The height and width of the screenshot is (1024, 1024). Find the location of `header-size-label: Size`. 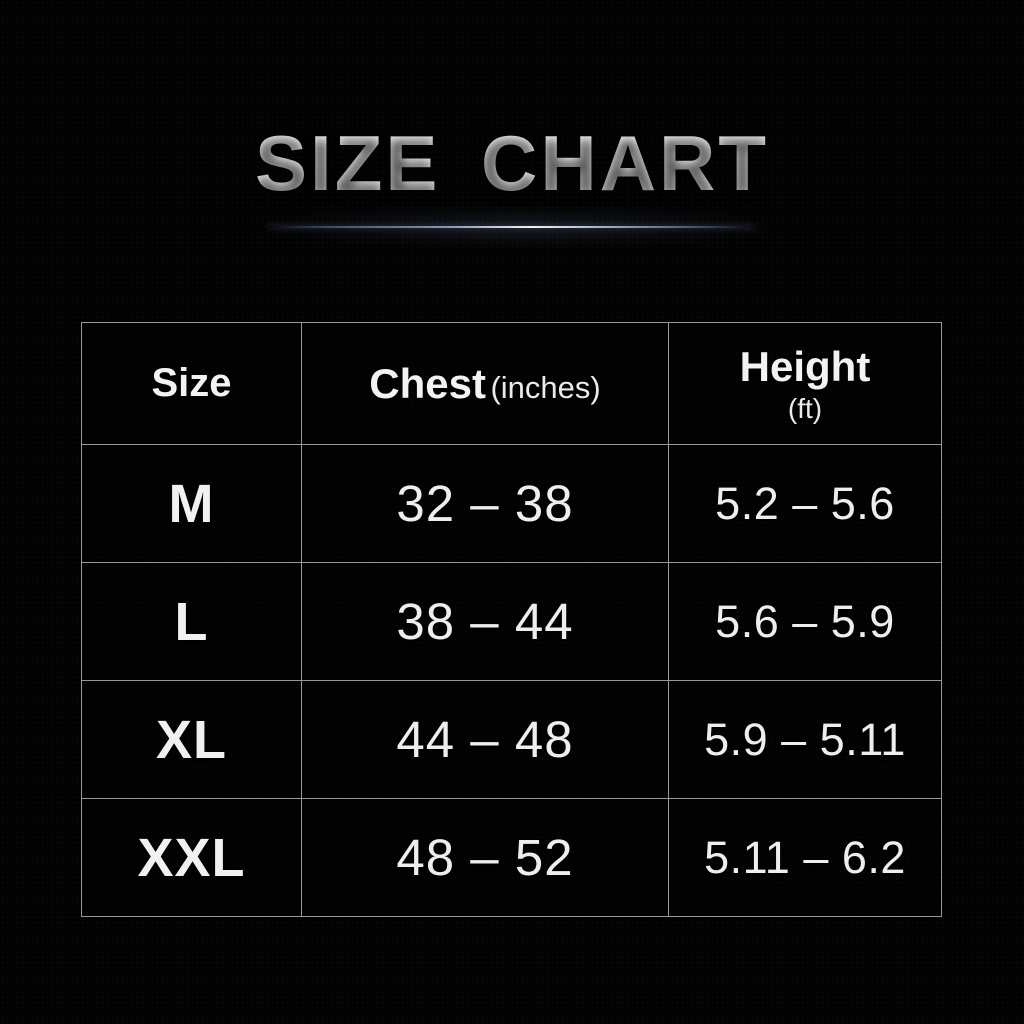

header-size-label: Size is located at coordinates (191, 383).